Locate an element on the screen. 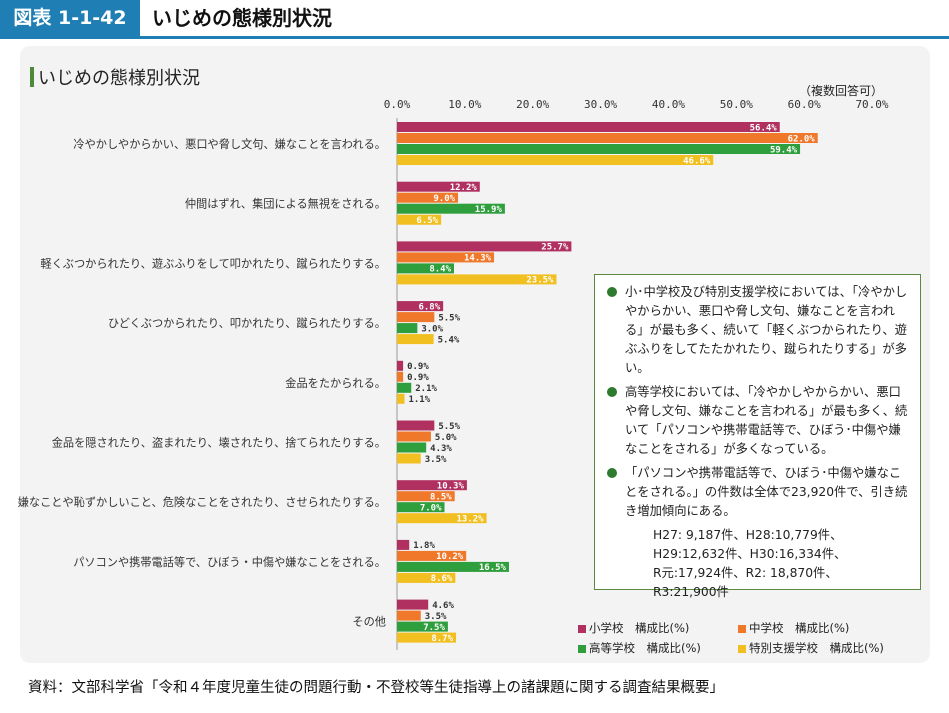 This screenshot has height=713, width=949. data-label: 56.4% is located at coordinates (764, 128).